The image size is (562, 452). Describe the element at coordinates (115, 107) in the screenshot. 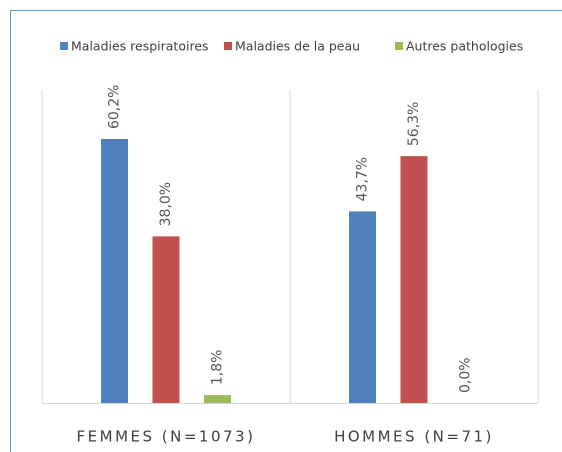

I see `data-label: 60,2%` at that location.